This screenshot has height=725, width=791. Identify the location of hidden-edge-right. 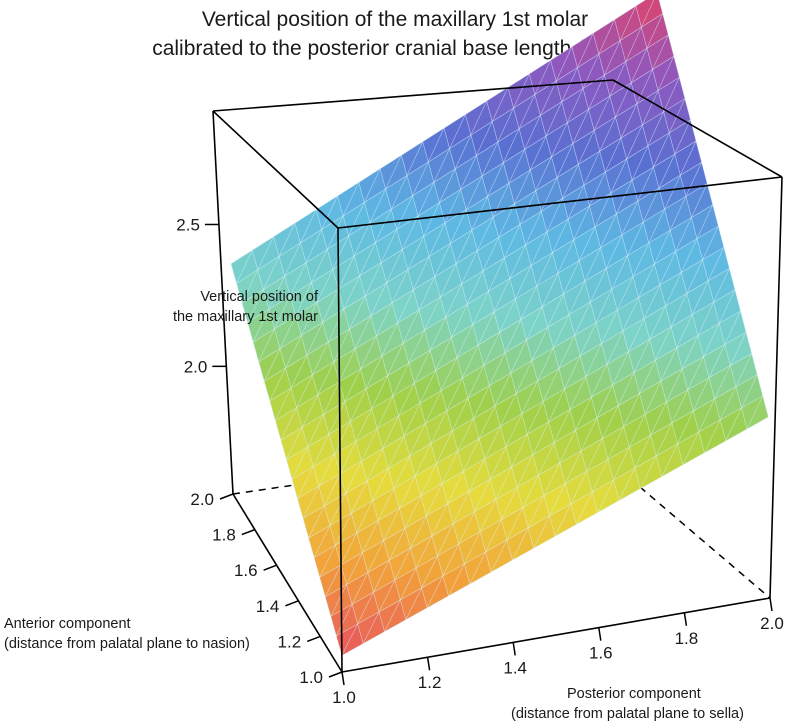
(705, 542).